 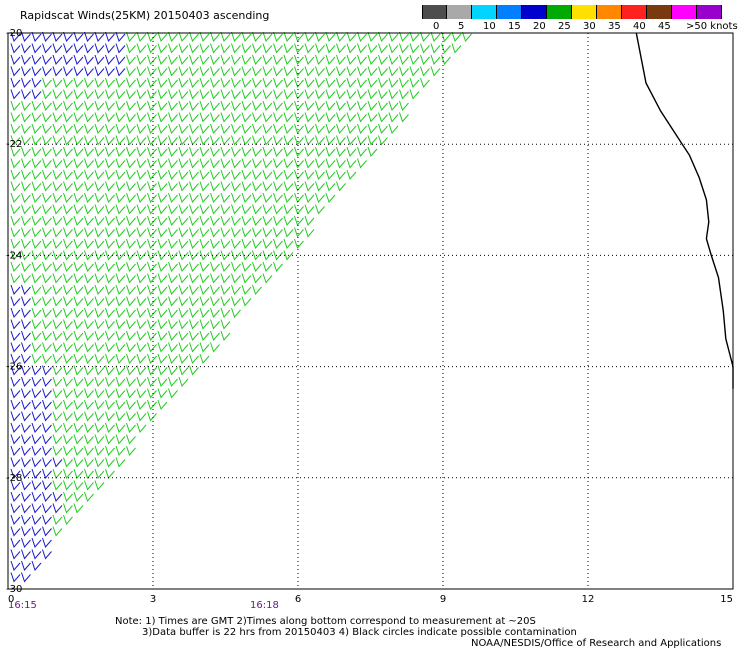 What do you see at coordinates (434, 12) in the screenshot?
I see `scale-swatch` at bounding box center [434, 12].